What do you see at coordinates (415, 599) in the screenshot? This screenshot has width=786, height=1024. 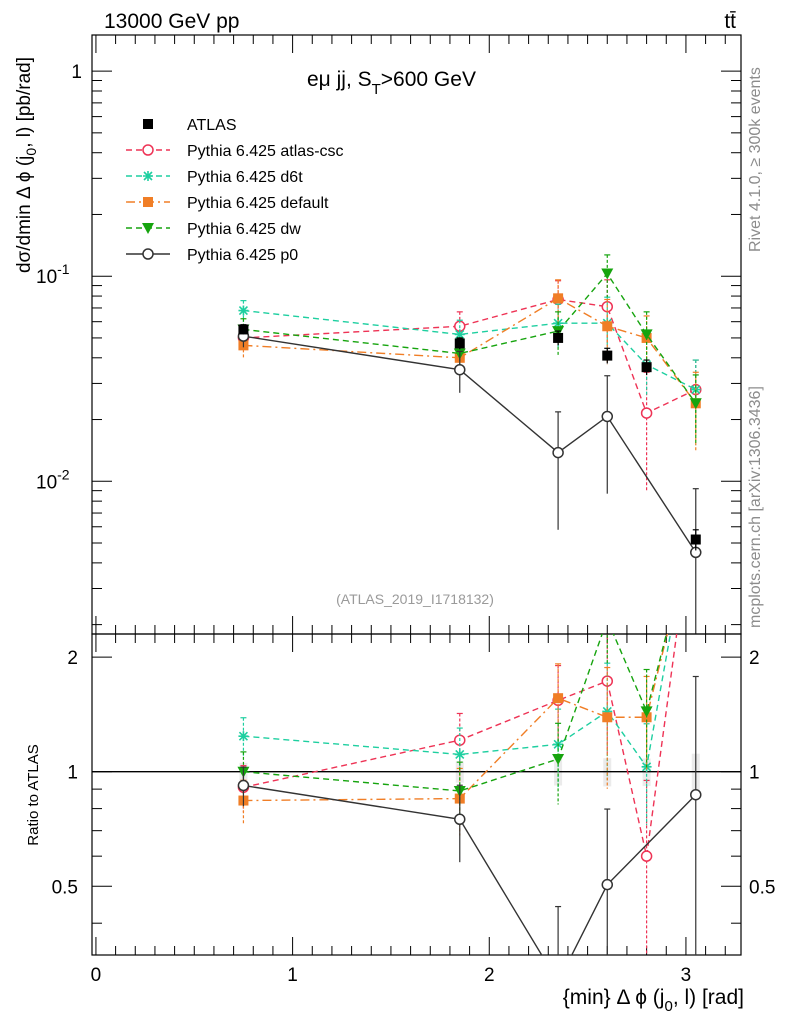 I see `analysis-id: (ATLAS_2019_I1718132)` at bounding box center [415, 599].